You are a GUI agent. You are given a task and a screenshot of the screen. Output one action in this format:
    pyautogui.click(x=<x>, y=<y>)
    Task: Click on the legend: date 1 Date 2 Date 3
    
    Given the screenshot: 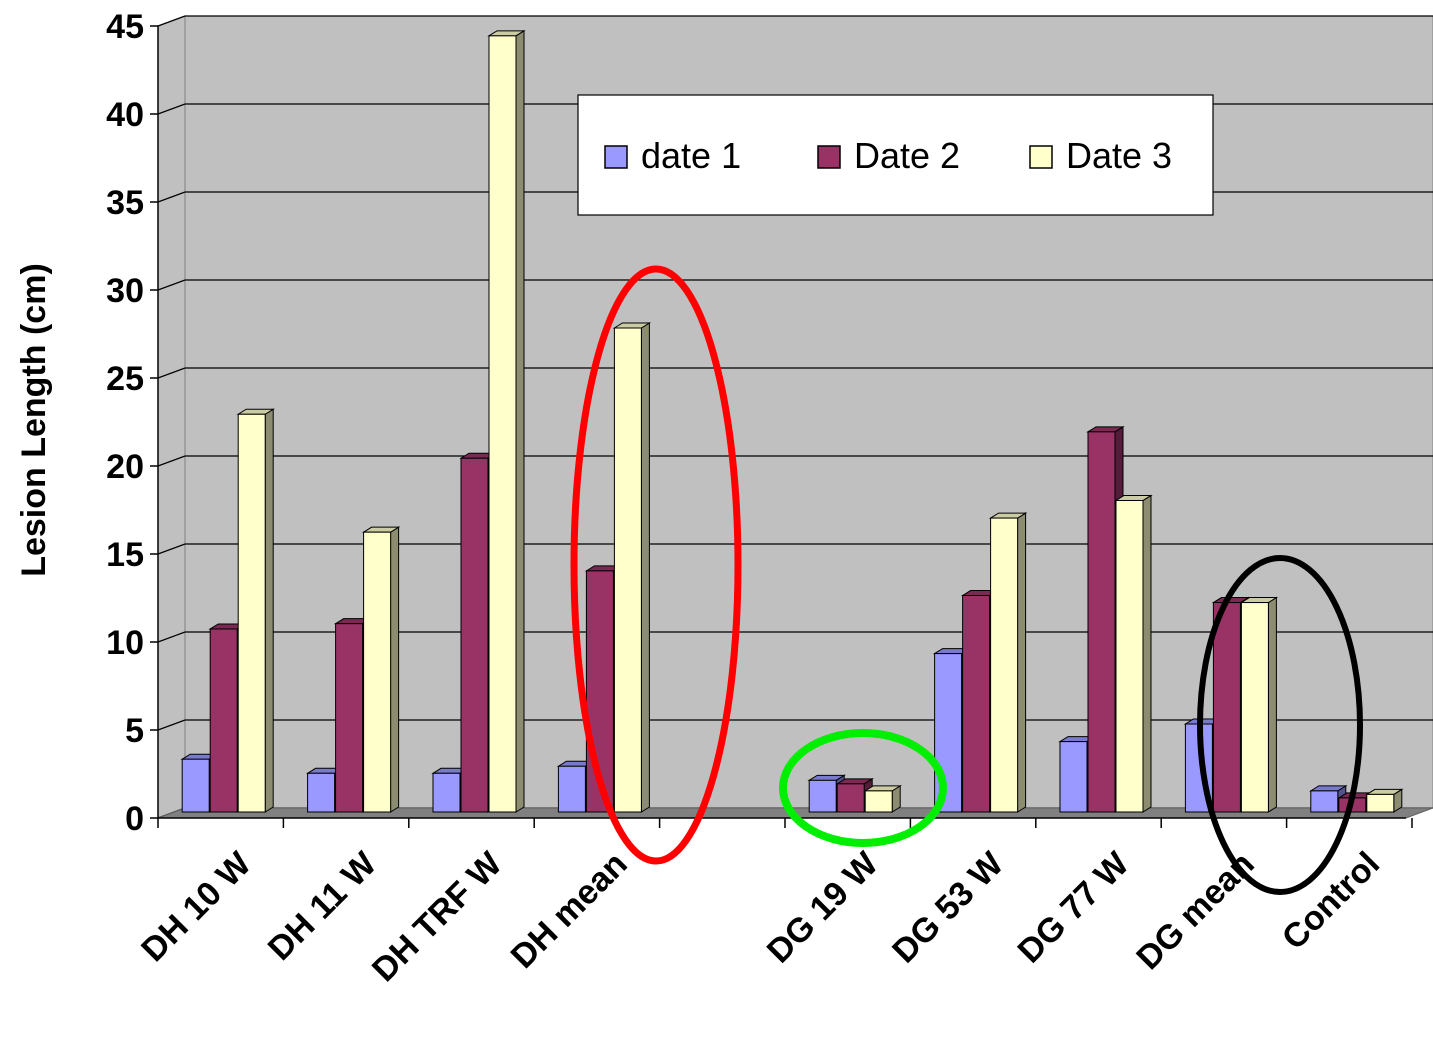 What is the action you would take?
    pyautogui.click(x=895, y=155)
    